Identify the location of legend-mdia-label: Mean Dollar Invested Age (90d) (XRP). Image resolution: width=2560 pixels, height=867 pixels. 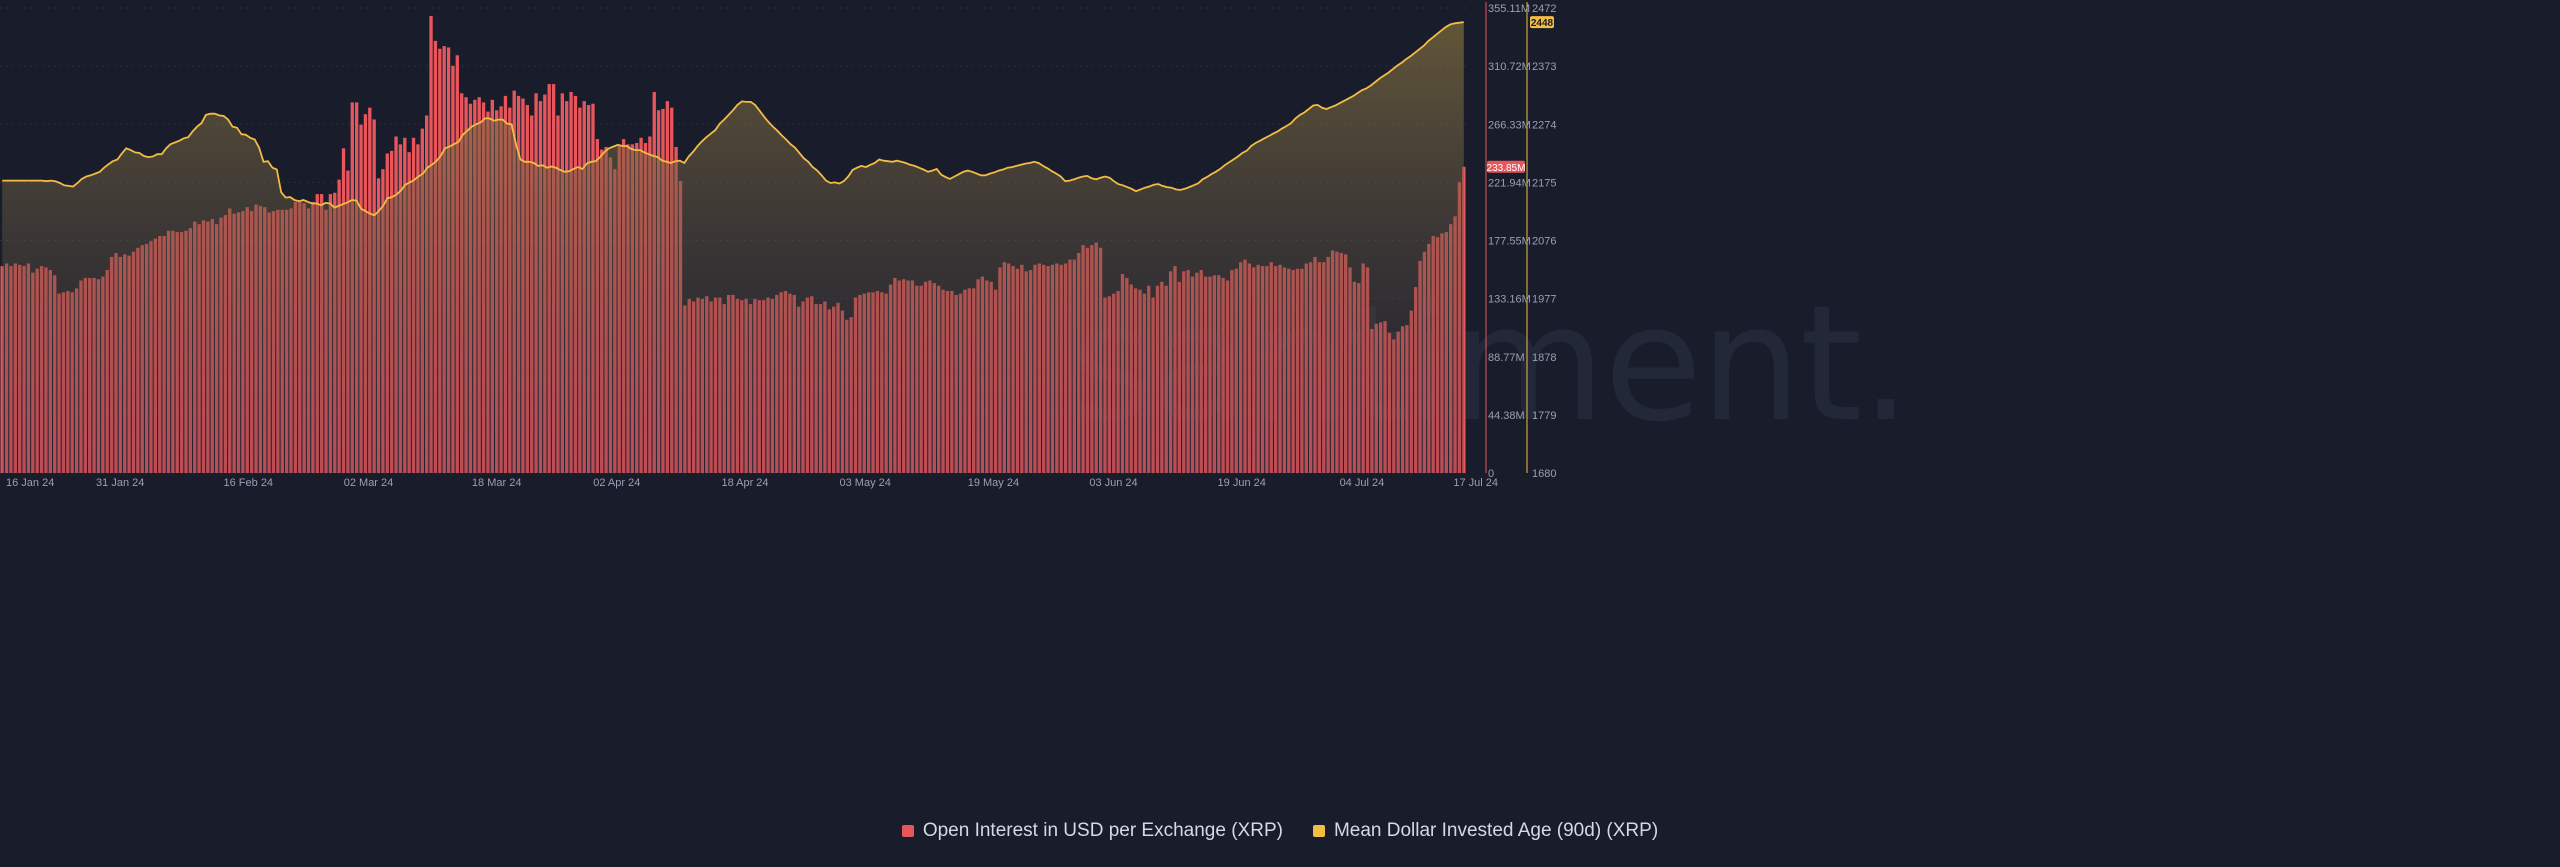
(1496, 830).